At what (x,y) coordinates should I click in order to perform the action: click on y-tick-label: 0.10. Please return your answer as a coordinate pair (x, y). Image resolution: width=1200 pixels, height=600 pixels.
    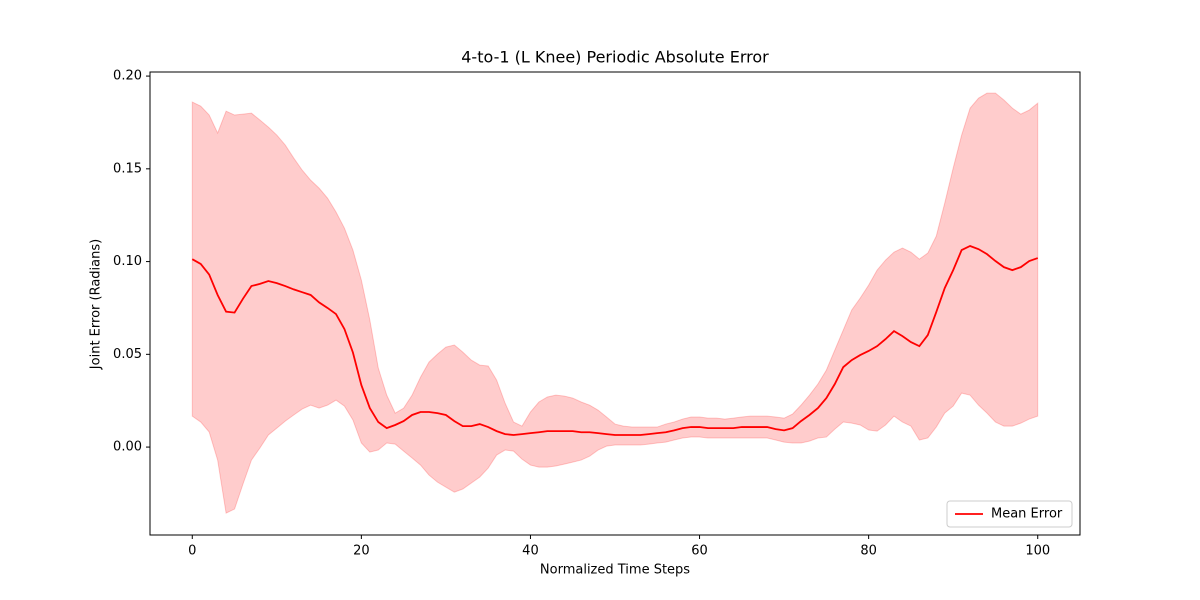
    Looking at the image, I should click on (127, 261).